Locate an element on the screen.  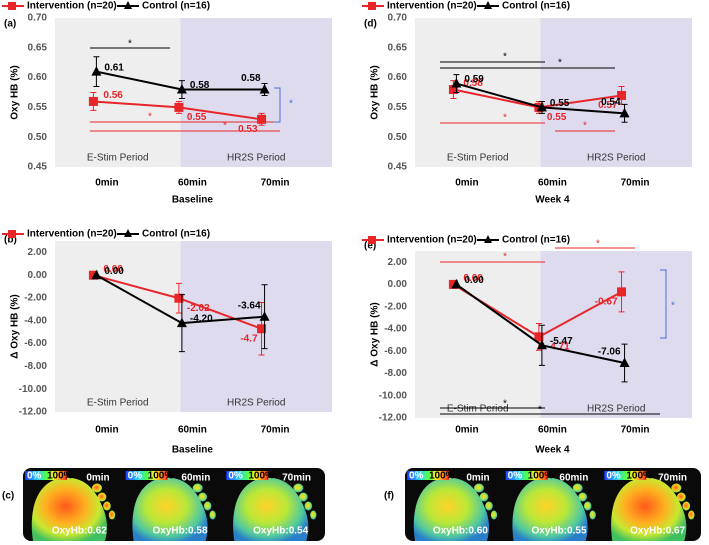
region-hr2s is located at coordinates (256, 92).